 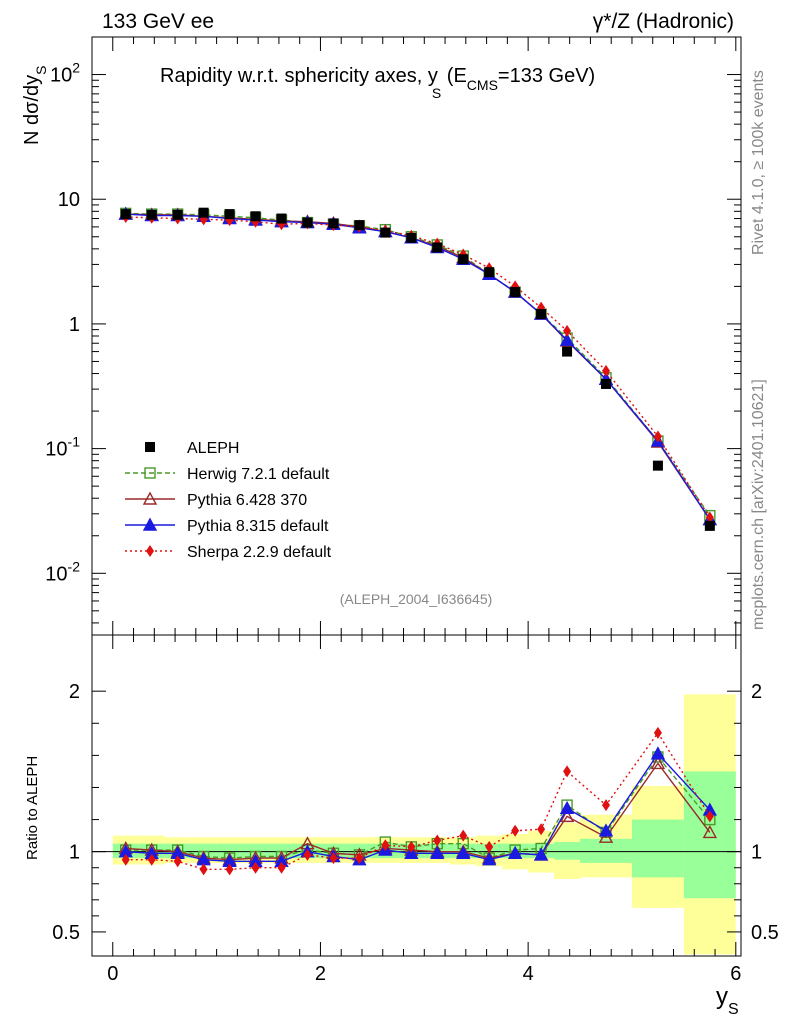 What do you see at coordinates (482, 85) in the screenshot?
I see `plot-title-cms-sub: CMS` at bounding box center [482, 85].